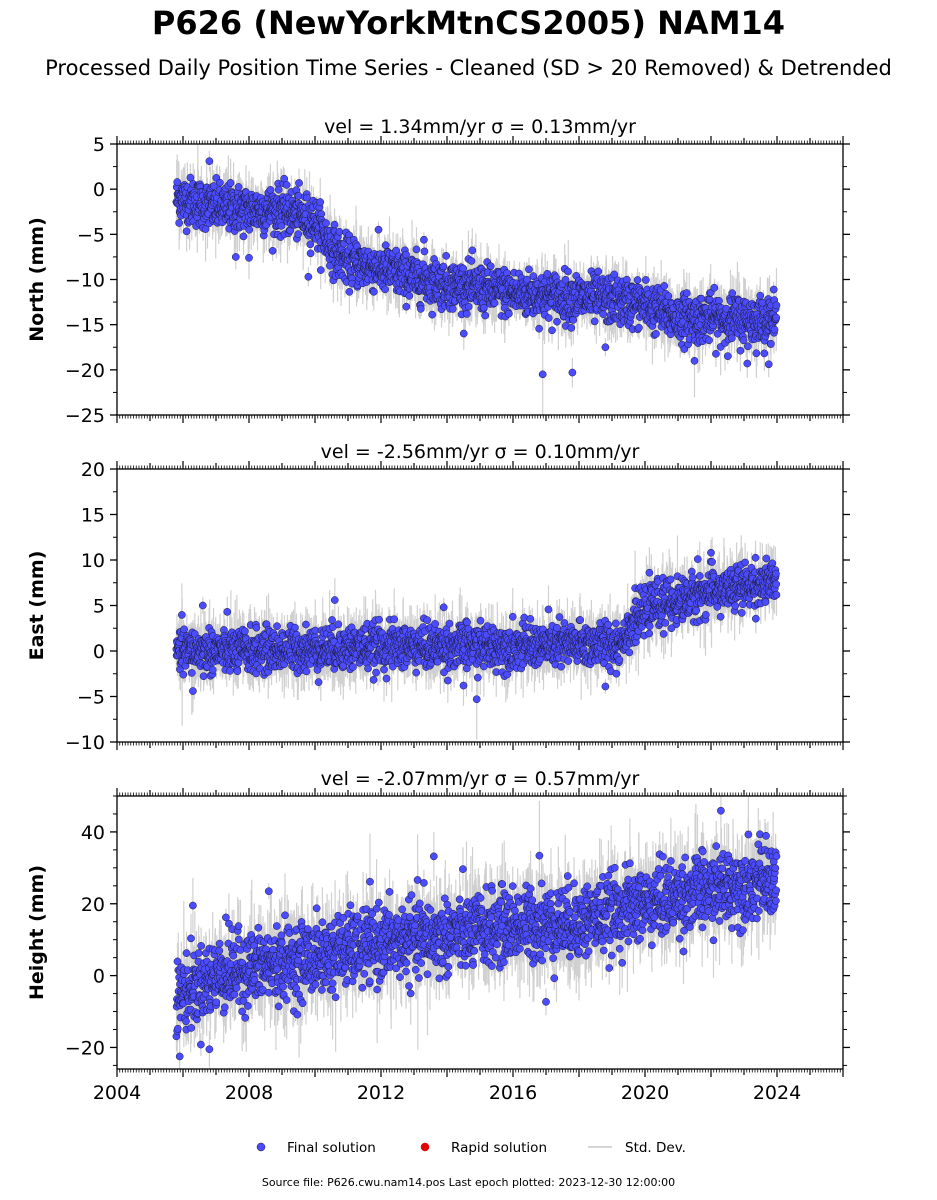  Describe the element at coordinates (85, 371) in the screenshot. I see `ytick-label-north: −20` at that location.